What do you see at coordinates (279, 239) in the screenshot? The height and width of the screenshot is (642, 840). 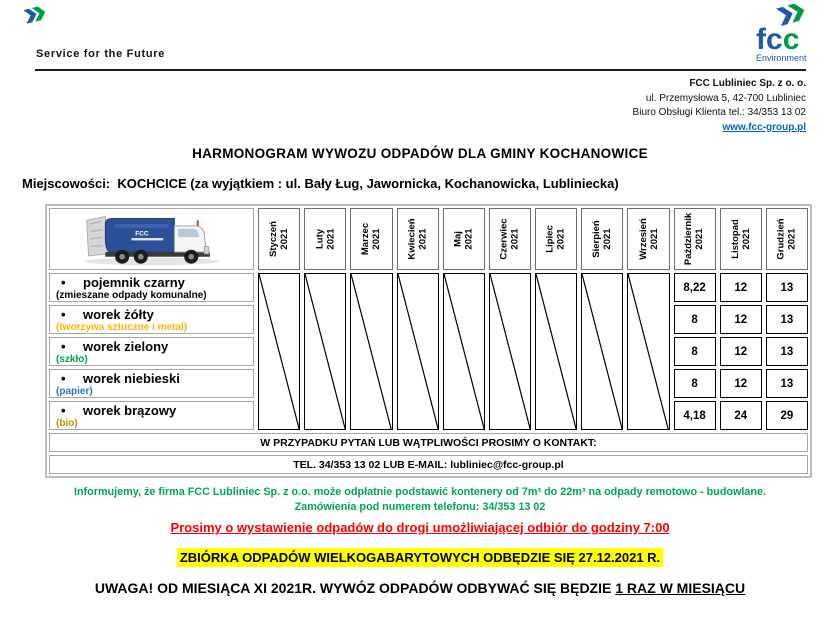 I see `month-header-styczen: Styczeń 2021` at bounding box center [279, 239].